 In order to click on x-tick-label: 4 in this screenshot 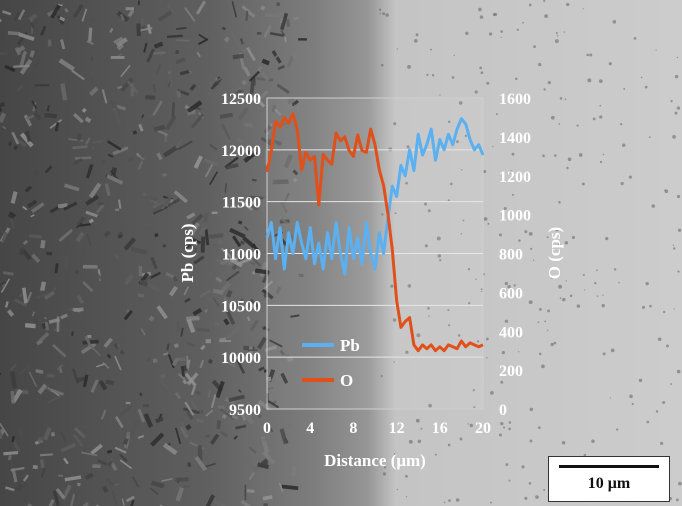, I will do `click(310, 428)`.